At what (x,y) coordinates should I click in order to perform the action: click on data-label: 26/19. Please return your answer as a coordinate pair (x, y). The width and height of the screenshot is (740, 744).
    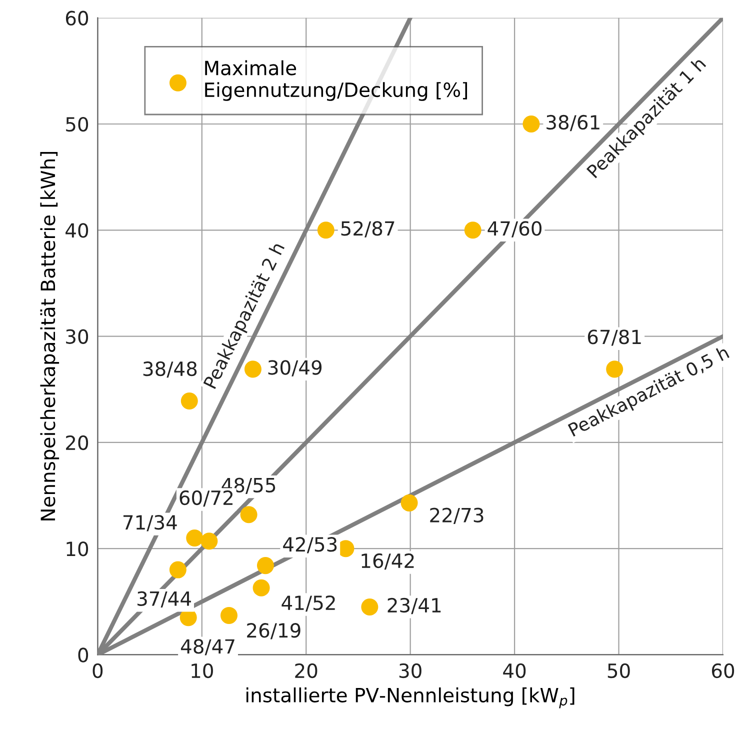
    Looking at the image, I should click on (273, 631).